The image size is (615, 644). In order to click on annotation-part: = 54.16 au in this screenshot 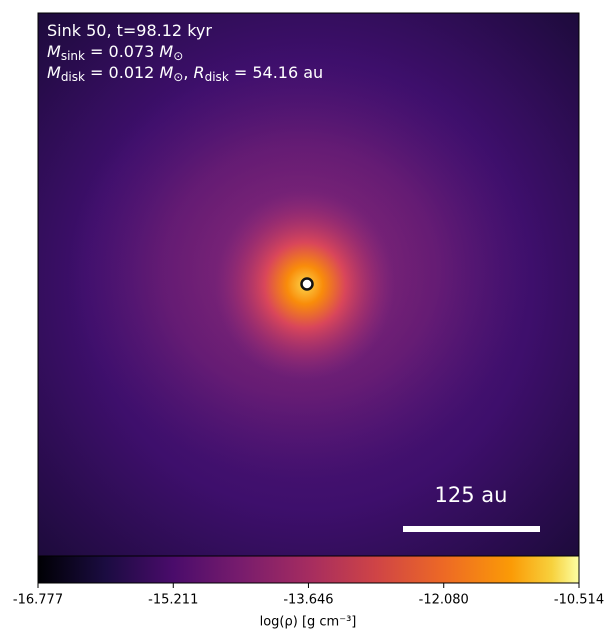, I will do `click(276, 72)`.